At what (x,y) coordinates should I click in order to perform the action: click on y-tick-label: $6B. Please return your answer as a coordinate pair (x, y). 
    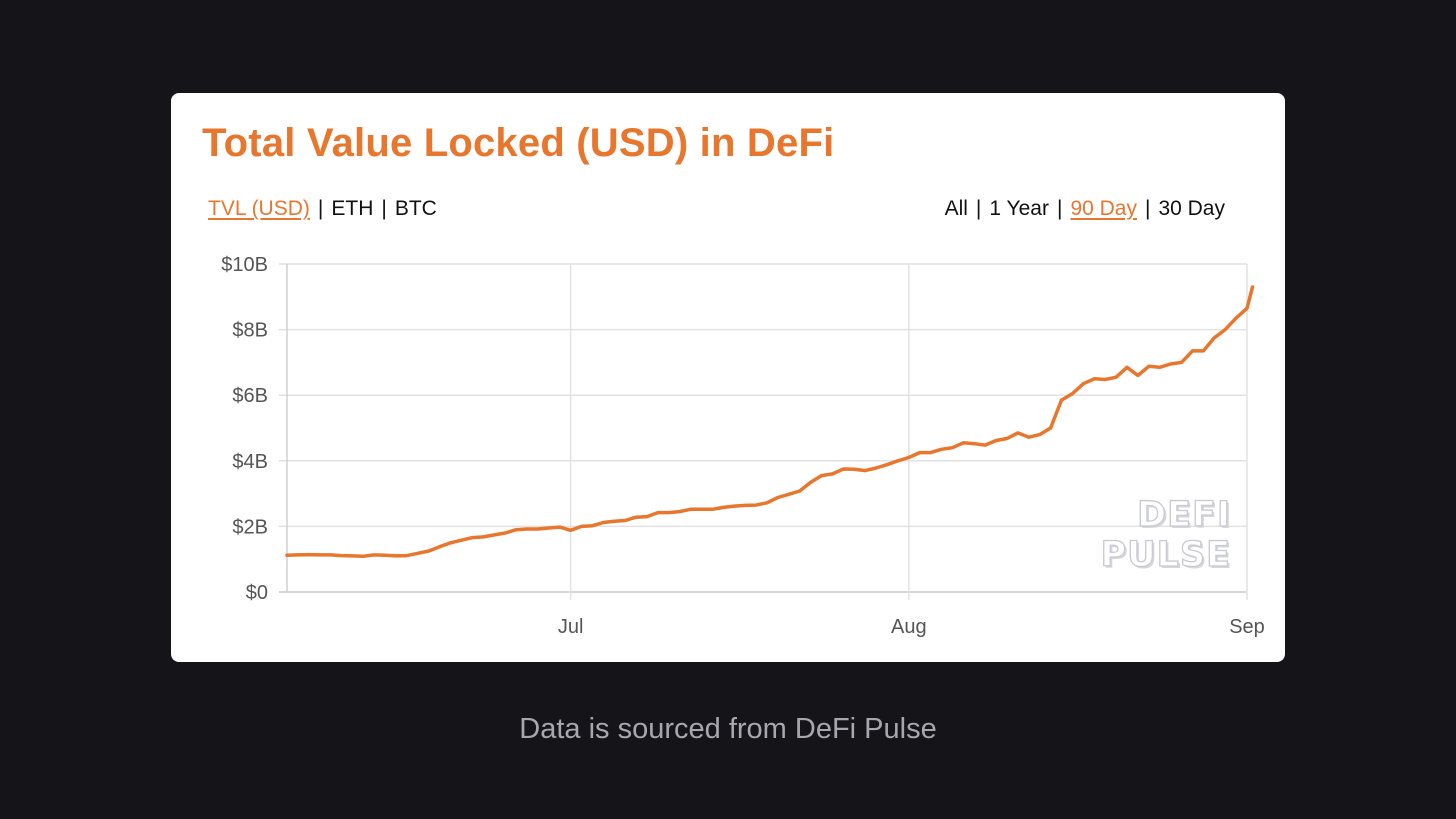
    Looking at the image, I should click on (250, 396).